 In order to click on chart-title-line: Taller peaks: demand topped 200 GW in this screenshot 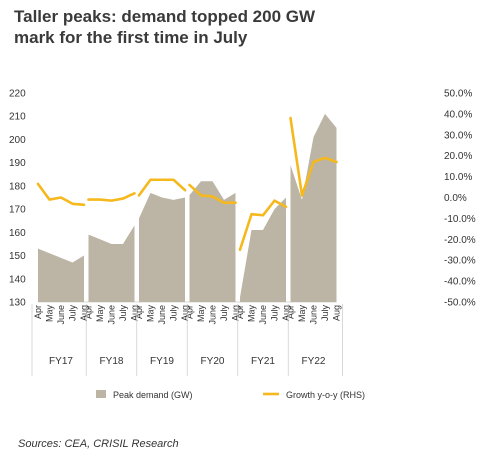, I will do `click(165, 16)`.